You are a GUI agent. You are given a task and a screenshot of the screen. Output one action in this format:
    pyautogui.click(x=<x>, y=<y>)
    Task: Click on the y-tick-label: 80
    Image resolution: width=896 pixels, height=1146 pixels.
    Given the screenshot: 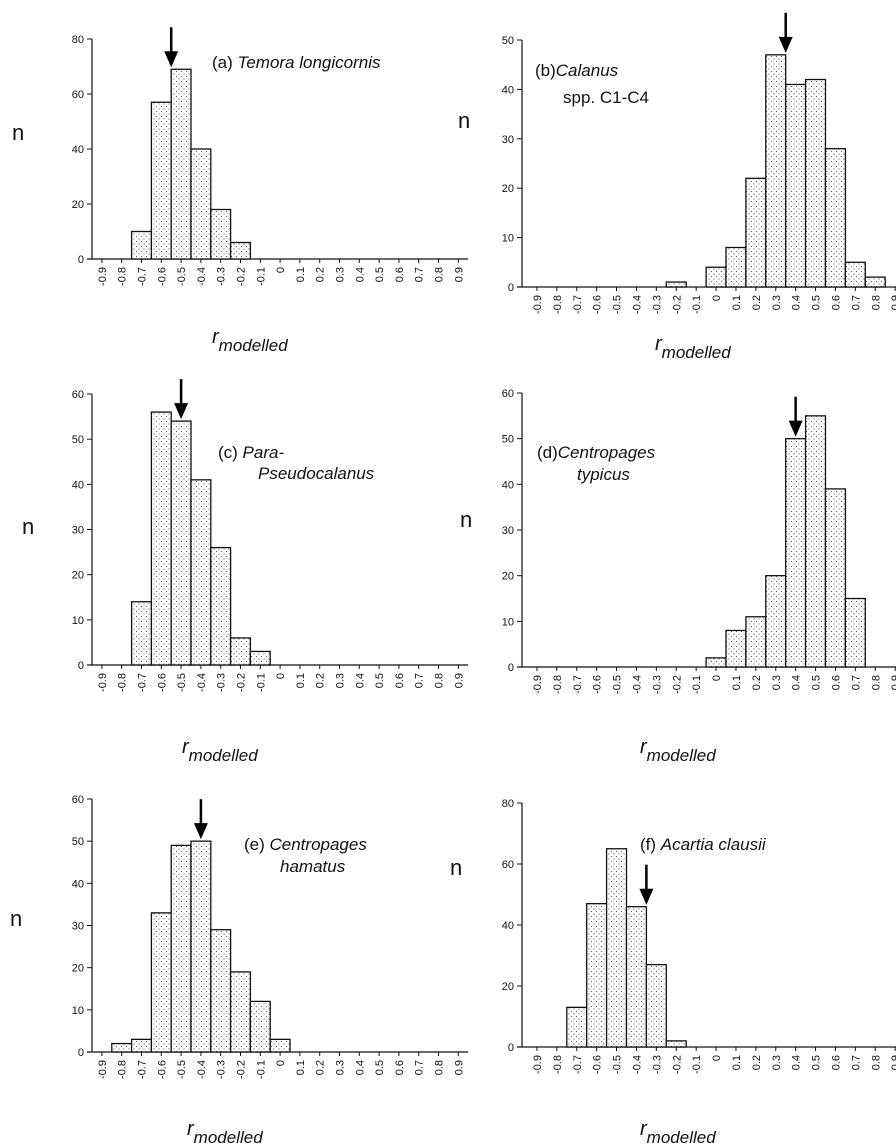 What is the action you would take?
    pyautogui.click(x=78, y=40)
    